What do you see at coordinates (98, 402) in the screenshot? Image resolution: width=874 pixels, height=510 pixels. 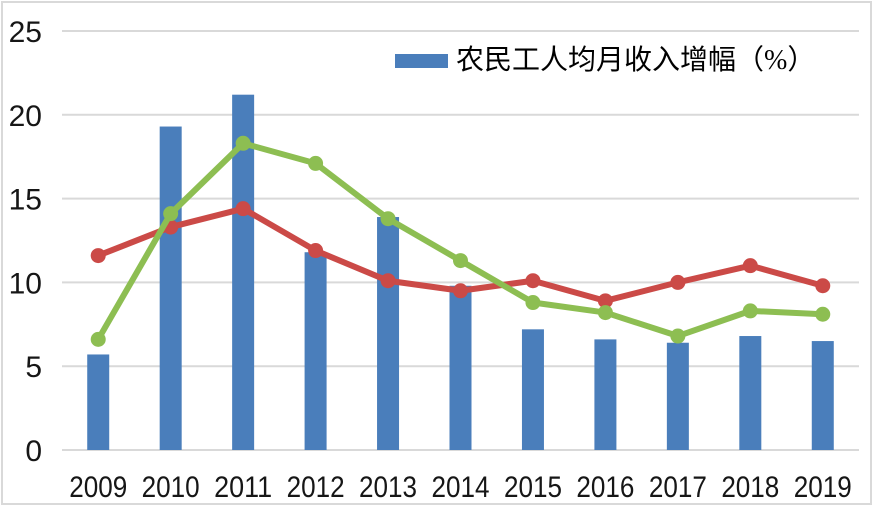 I see `bar-2009` at bounding box center [98, 402].